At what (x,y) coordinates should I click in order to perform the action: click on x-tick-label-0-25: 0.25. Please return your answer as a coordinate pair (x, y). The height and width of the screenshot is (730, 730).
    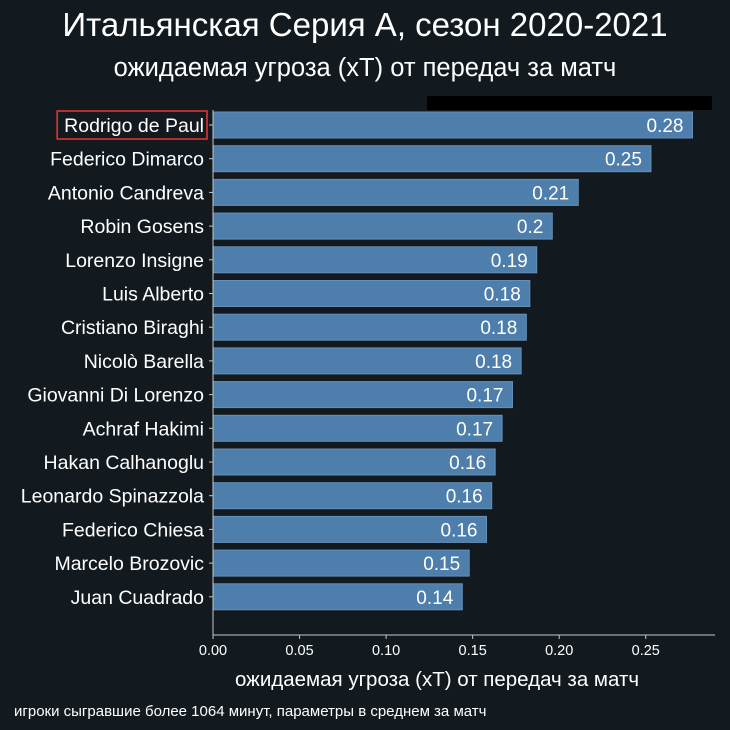
    Looking at the image, I should click on (646, 651).